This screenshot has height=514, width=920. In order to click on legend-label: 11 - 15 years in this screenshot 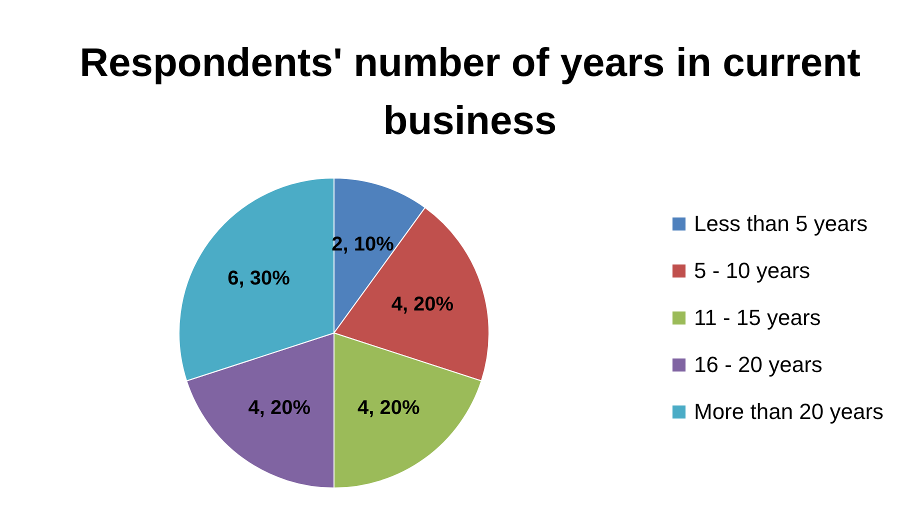, I will do `click(757, 317)`.